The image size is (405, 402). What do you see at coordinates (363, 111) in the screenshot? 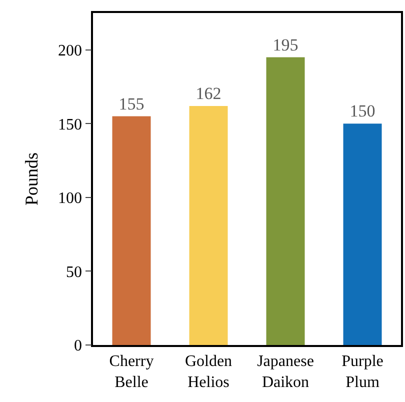
I see `data-label: 150` at bounding box center [363, 111].